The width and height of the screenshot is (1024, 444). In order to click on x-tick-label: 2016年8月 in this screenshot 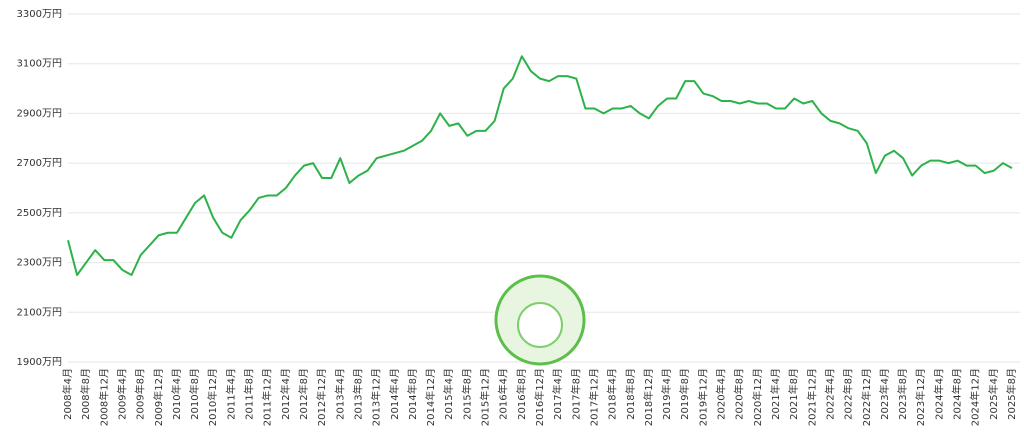, I will do `click(521, 394)`.